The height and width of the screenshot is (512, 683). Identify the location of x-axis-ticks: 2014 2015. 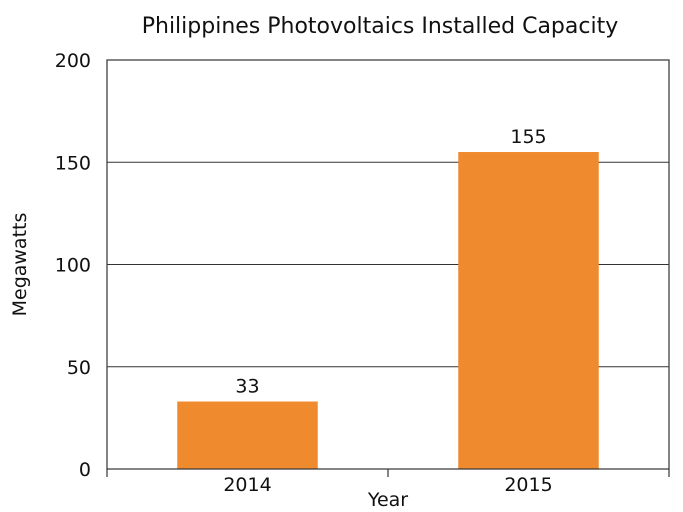
(388, 482).